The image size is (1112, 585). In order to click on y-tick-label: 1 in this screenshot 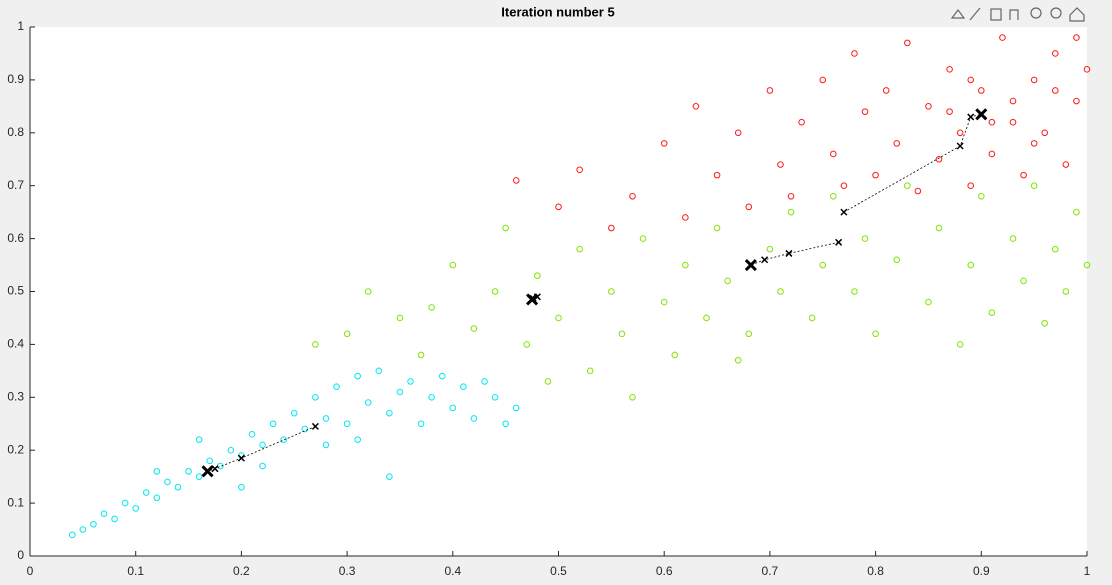, I will do `click(20, 26)`.